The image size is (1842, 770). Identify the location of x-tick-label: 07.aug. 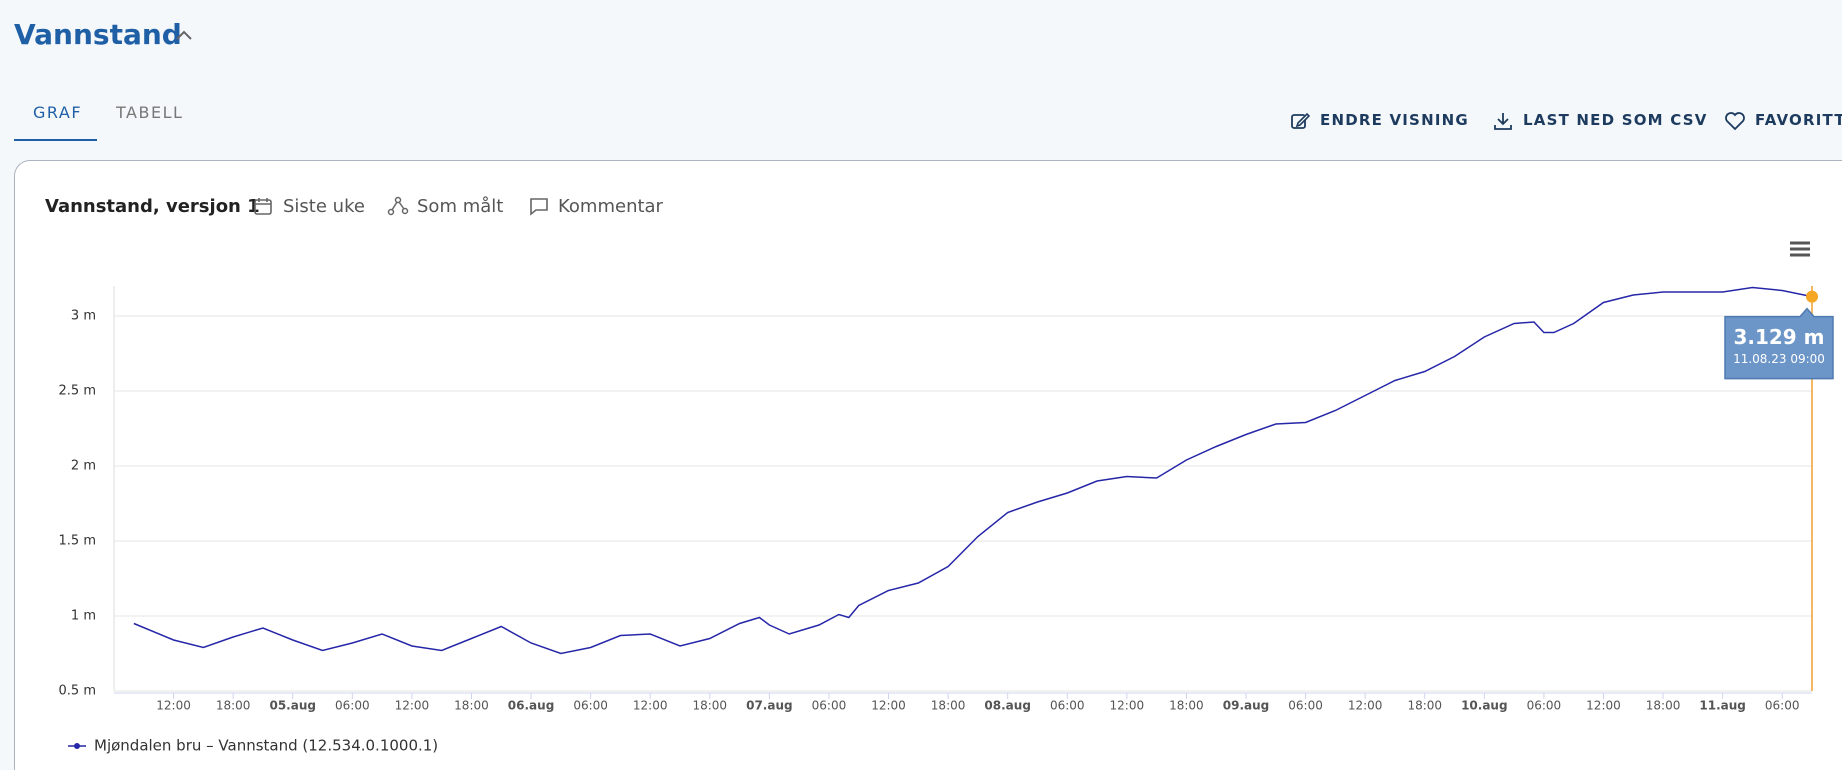
(769, 706).